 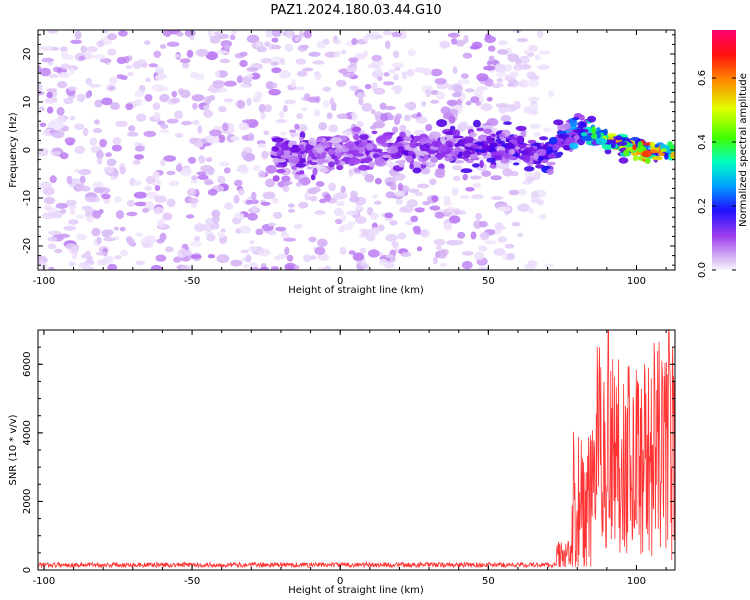 What do you see at coordinates (702, 270) in the screenshot?
I see `colorbar-tick-label: 0.0` at bounding box center [702, 270].